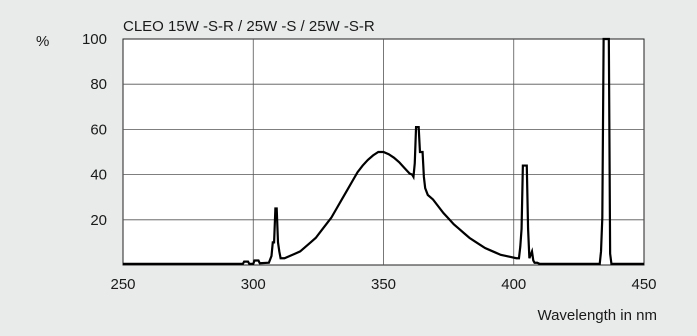 This screenshot has width=697, height=336. What do you see at coordinates (98, 84) in the screenshot?
I see `y-tick-label: 80` at bounding box center [98, 84].